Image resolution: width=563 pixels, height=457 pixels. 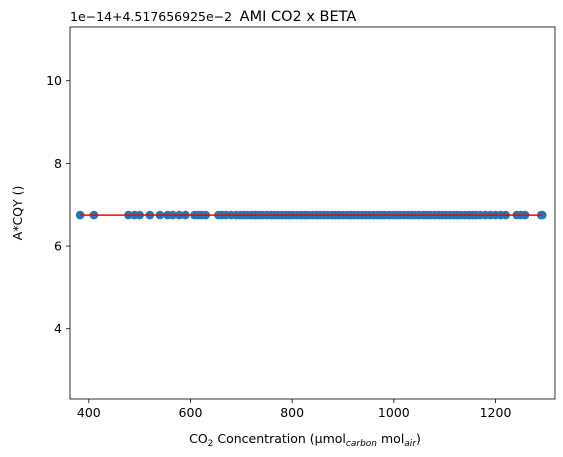 I want to click on y-tick-label: 6, so click(x=58, y=246).